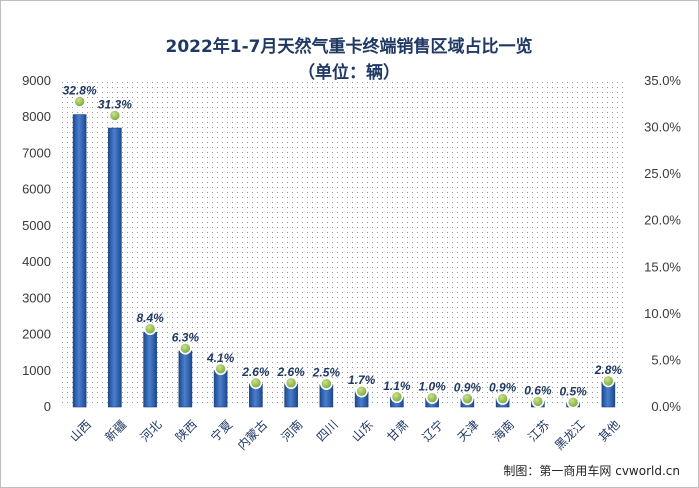  What do you see at coordinates (432, 387) in the screenshot?
I see `data-label: 1.0%` at bounding box center [432, 387].